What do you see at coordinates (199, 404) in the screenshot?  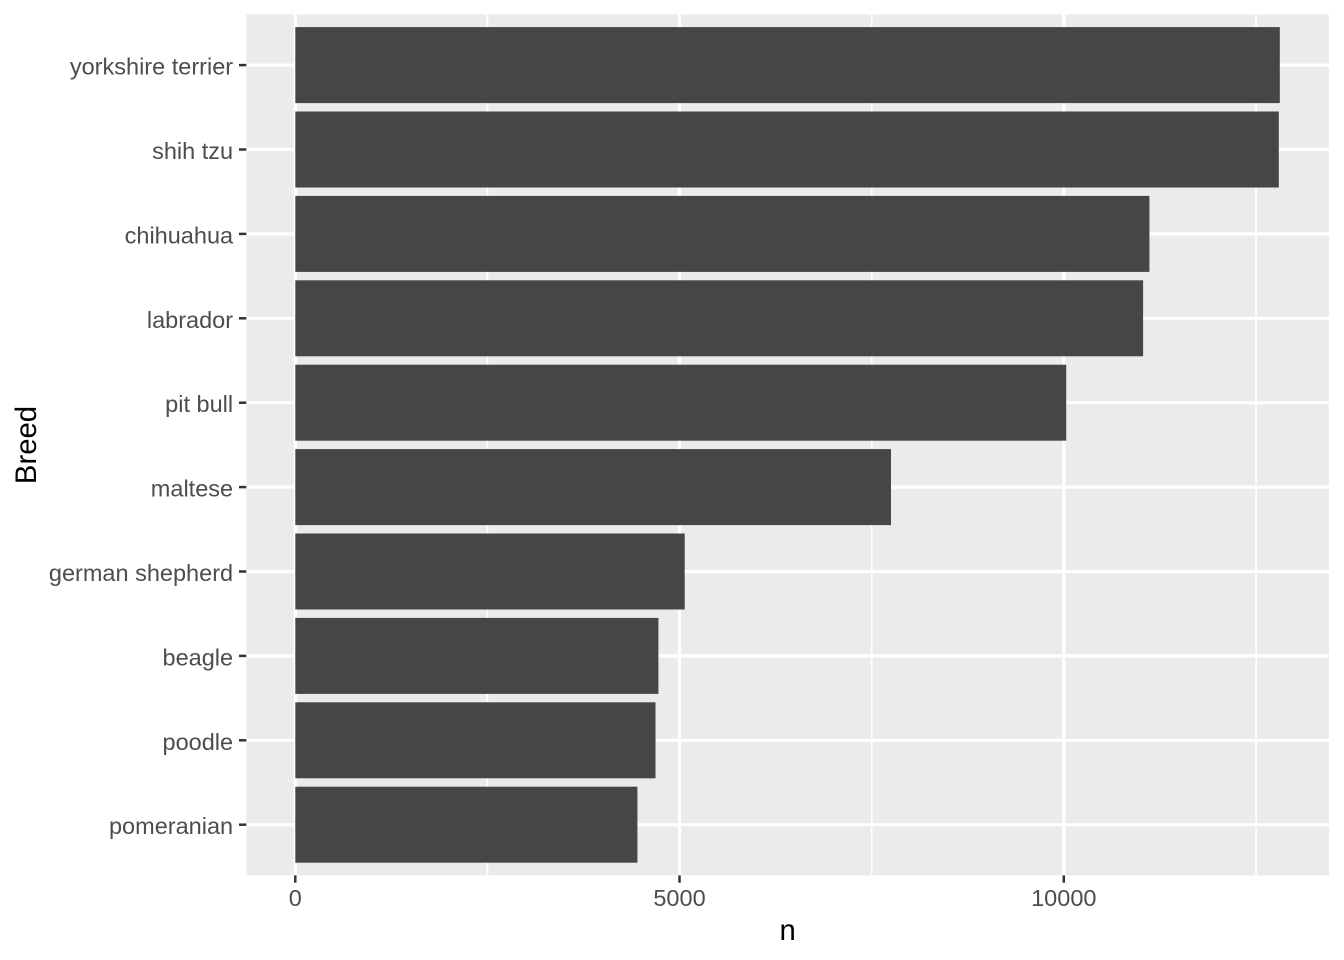 I see `svg-text: pit bull` at bounding box center [199, 404].